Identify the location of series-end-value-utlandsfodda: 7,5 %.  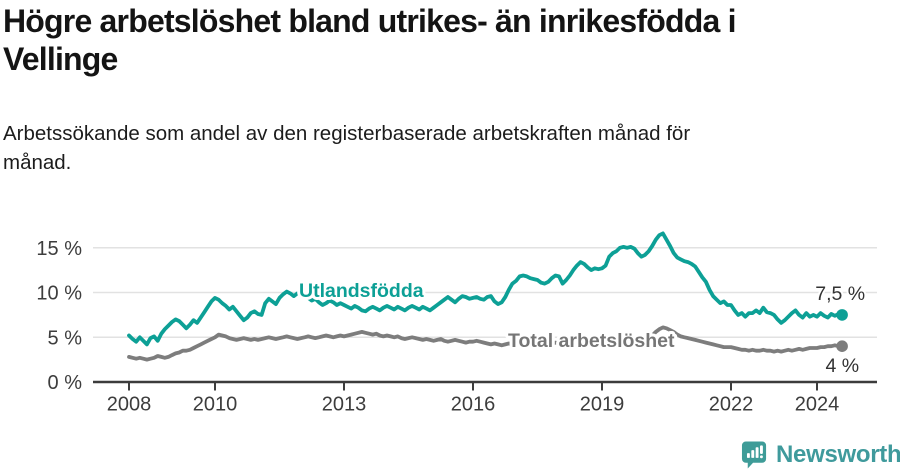
(840, 294).